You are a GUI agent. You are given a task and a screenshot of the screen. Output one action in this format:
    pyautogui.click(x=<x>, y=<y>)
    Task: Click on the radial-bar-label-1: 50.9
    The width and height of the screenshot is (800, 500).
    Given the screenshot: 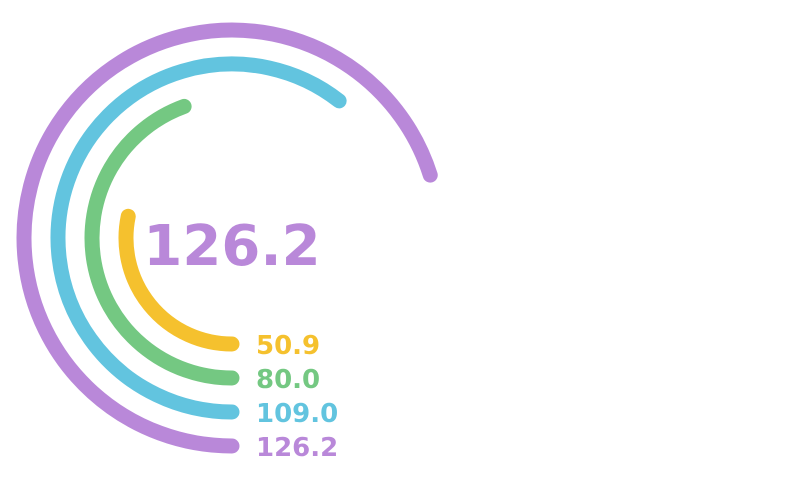 What is the action you would take?
    pyautogui.click(x=288, y=346)
    